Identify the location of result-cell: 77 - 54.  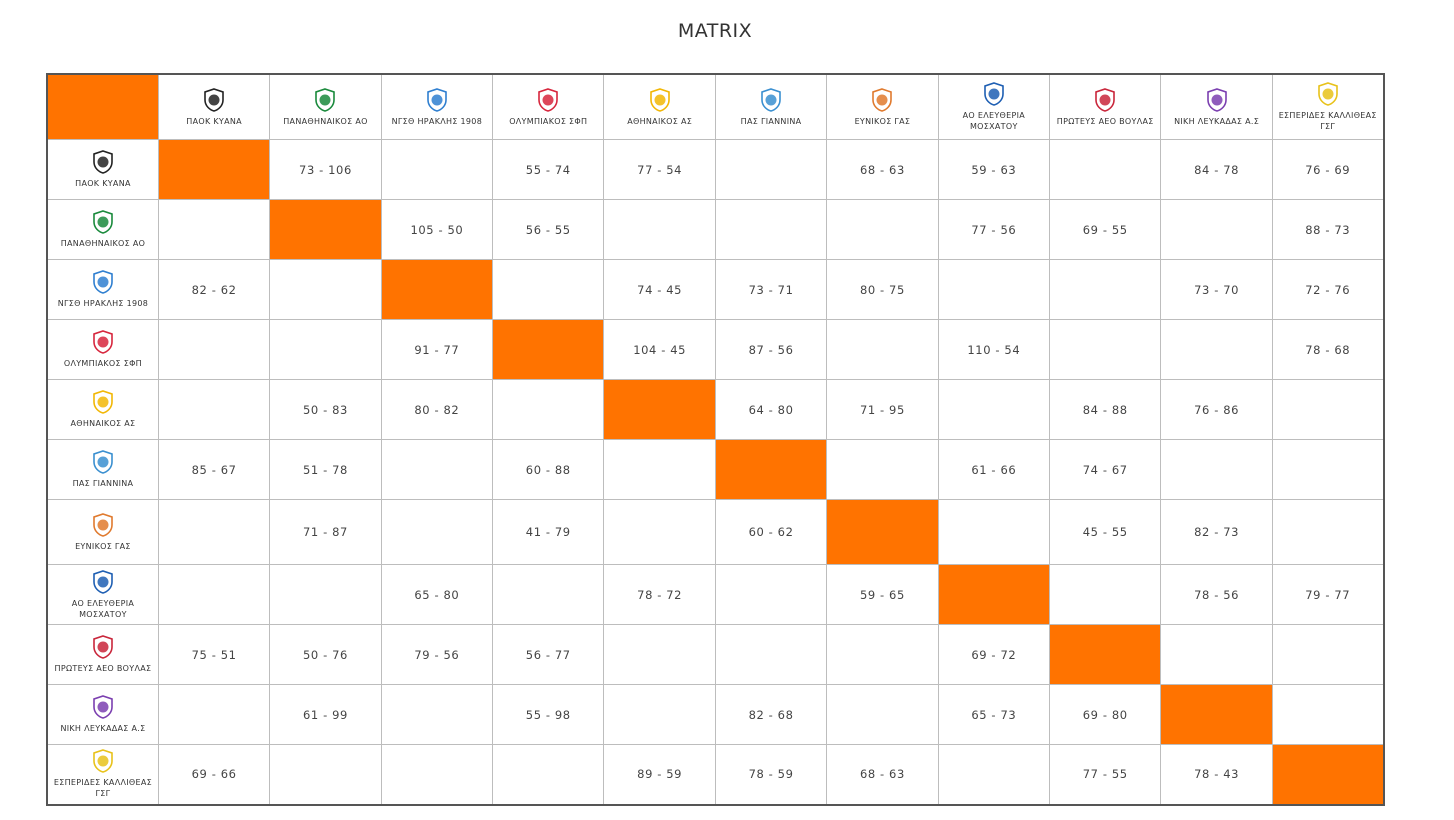
(659, 169).